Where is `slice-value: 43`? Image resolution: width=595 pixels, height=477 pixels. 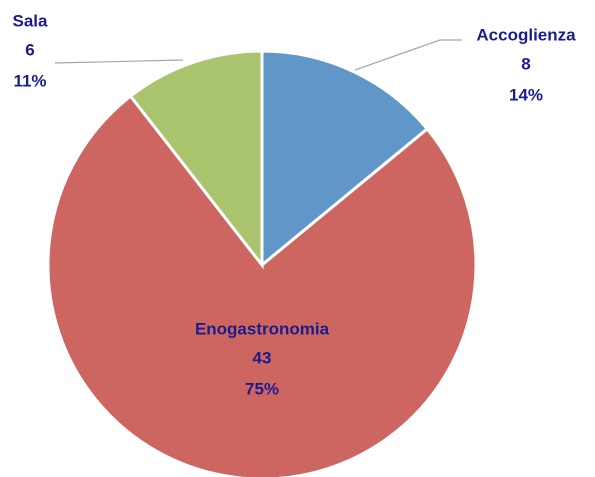
slice-value: 43 is located at coordinates (262, 357).